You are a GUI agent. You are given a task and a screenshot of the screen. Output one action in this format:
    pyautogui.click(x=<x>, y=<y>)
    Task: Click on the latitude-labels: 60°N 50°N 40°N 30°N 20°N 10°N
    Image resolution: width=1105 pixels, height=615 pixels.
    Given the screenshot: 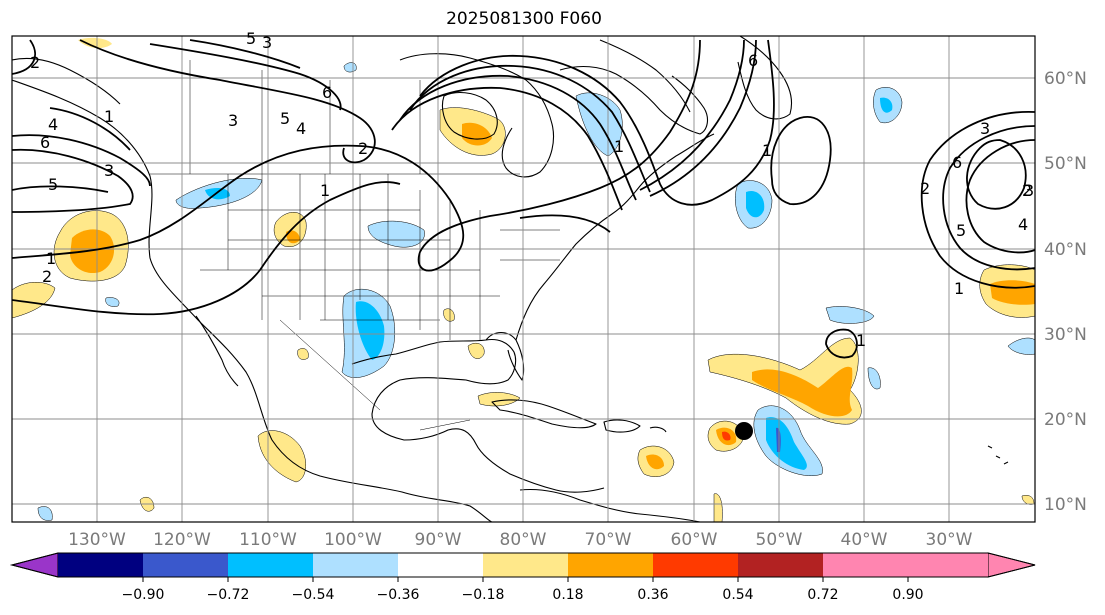 What is the action you would take?
    pyautogui.click(x=1065, y=292)
    